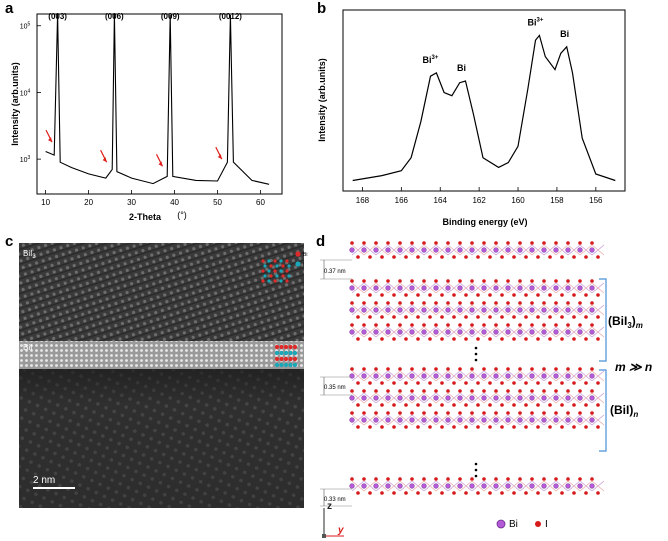 Image resolution: width=668 pixels, height=541 pixels. What do you see at coordinates (114, 16) in the screenshot?
I see `xrd-peak-label: (006)` at bounding box center [114, 16].